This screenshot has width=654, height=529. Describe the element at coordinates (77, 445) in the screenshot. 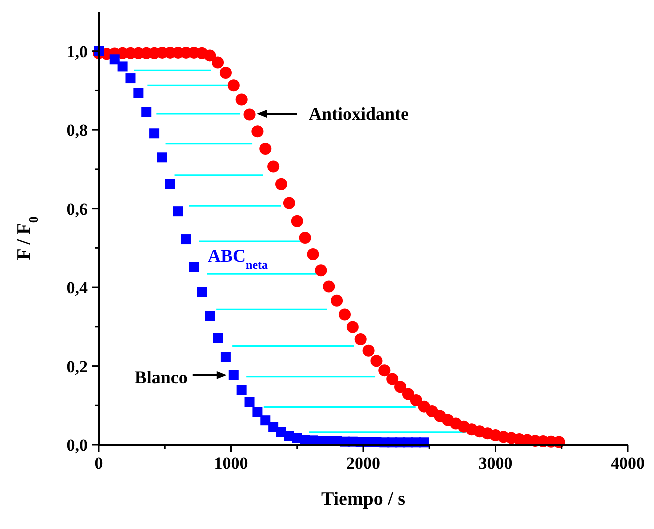

I see `y-tick-label: 0,0` at that location.